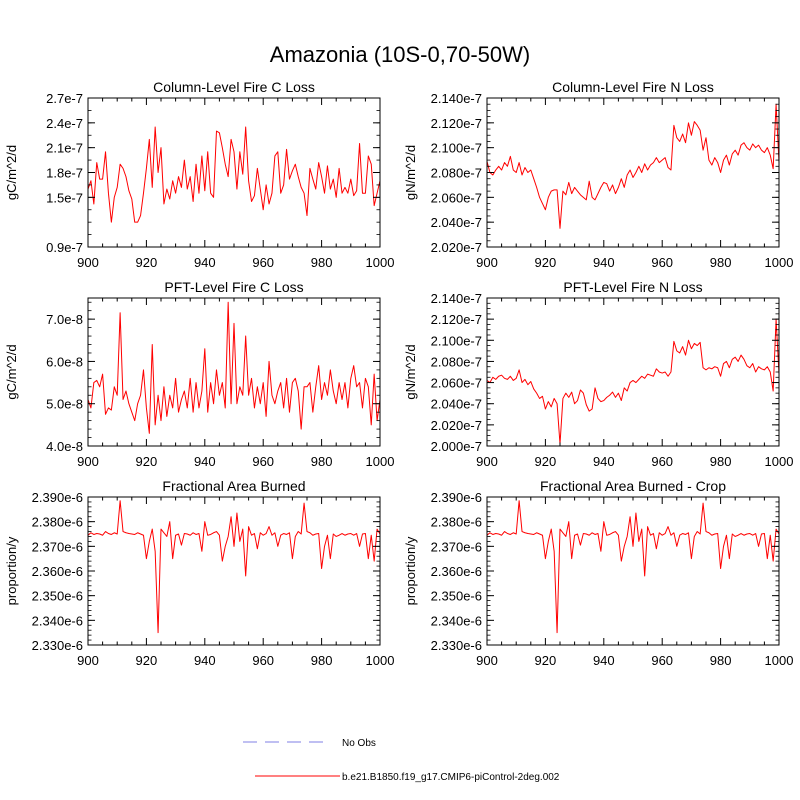 The image size is (800, 800). I want to click on y-tick-label: 2.120e-7, so click(456, 123).